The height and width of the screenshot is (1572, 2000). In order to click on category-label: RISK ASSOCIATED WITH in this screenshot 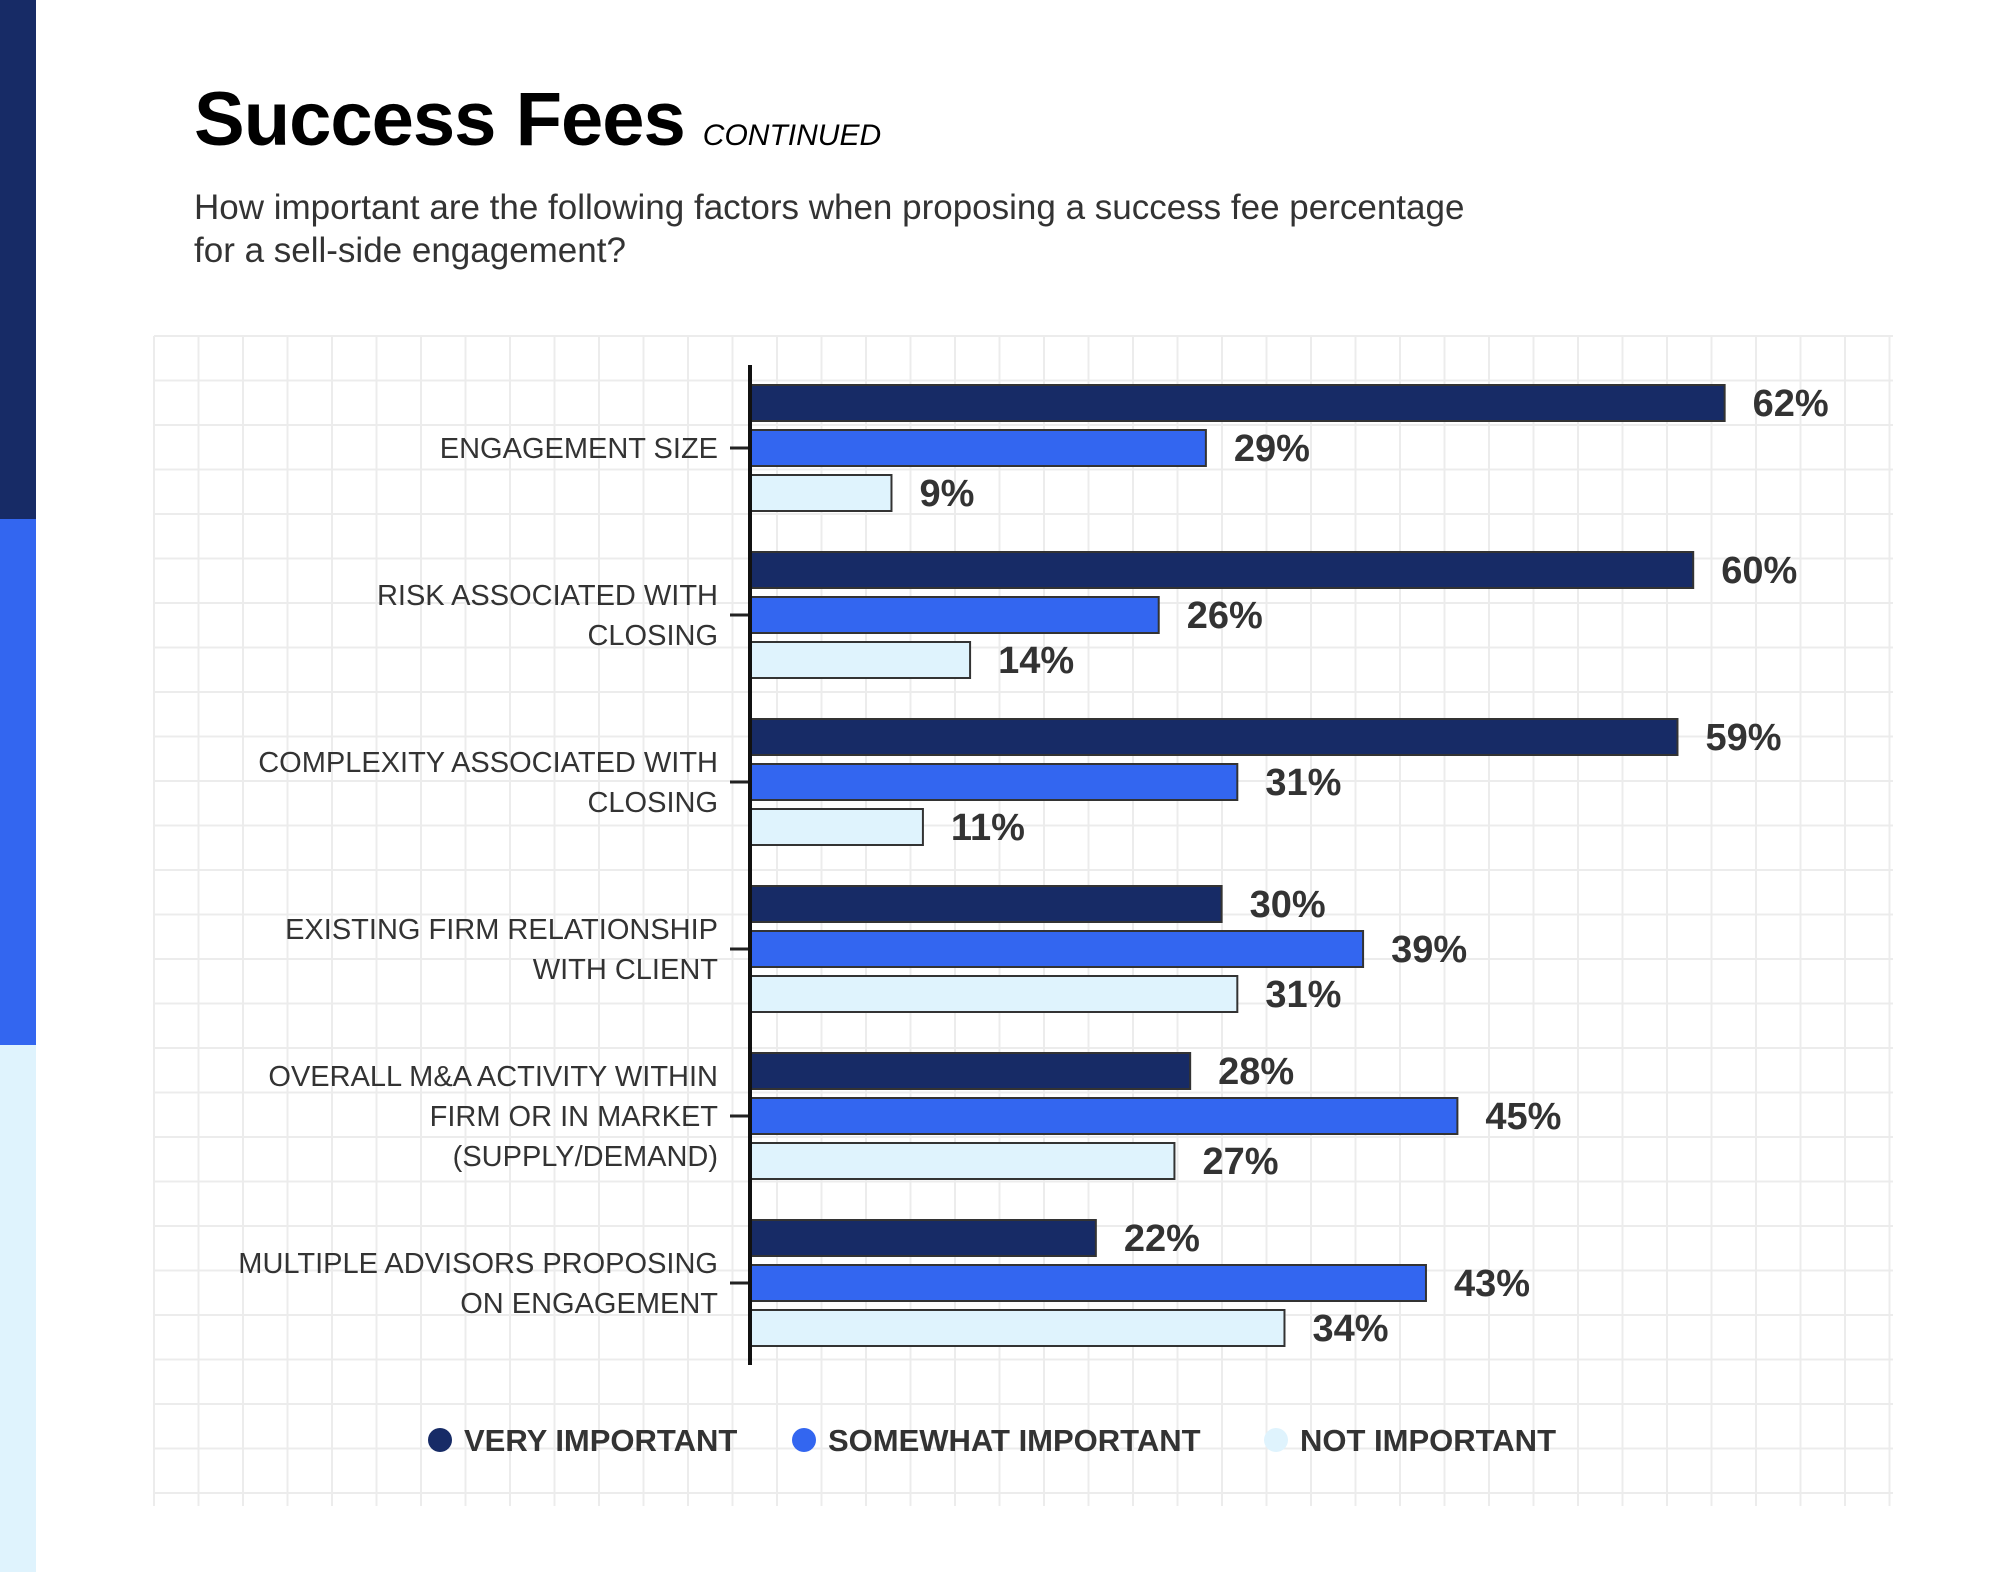, I will do `click(547, 596)`.